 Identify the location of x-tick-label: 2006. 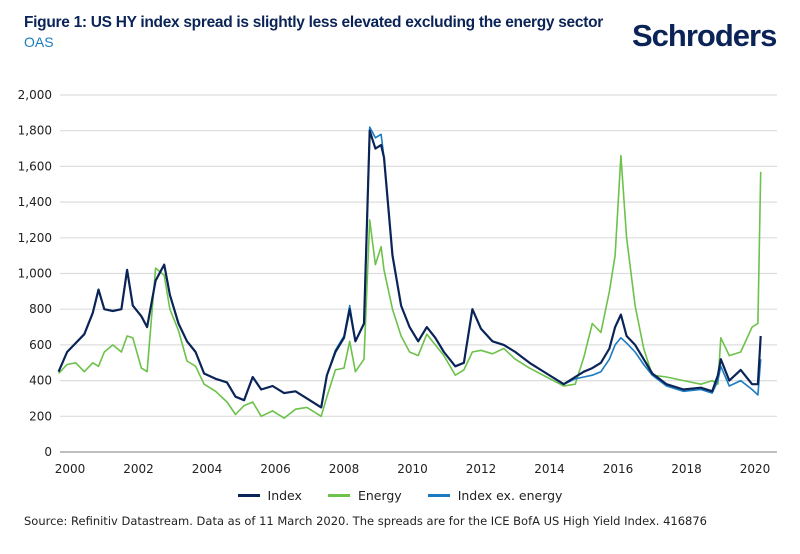
(275, 469).